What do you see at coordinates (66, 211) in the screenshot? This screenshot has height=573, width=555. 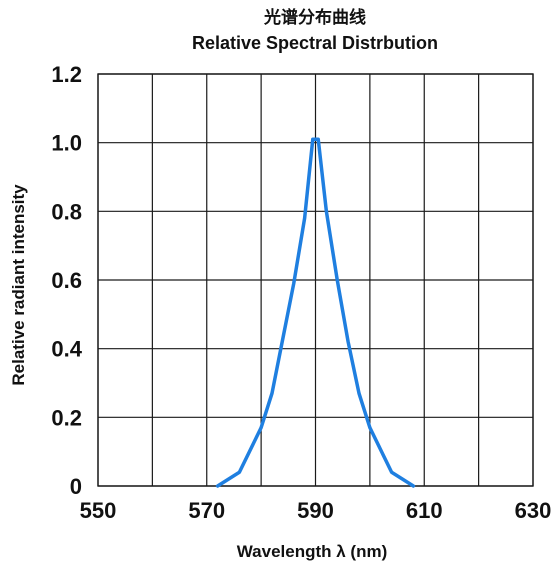 I see `y-tick-label-4: 0.8` at bounding box center [66, 211].